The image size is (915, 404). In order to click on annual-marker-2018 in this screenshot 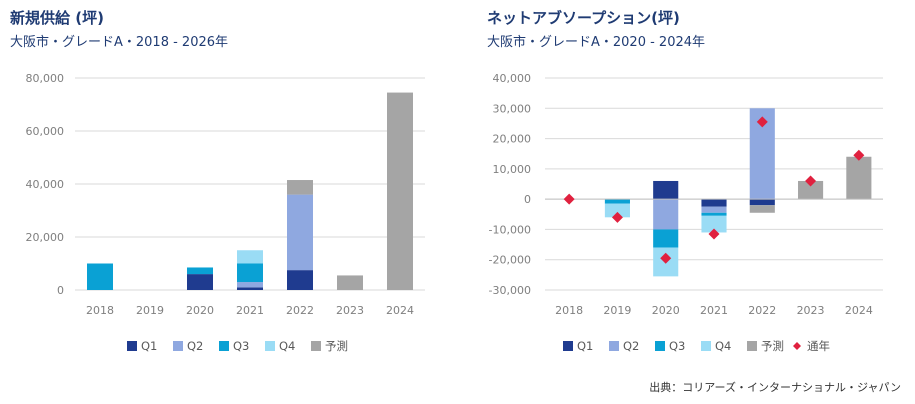, I will do `click(569, 199)`.